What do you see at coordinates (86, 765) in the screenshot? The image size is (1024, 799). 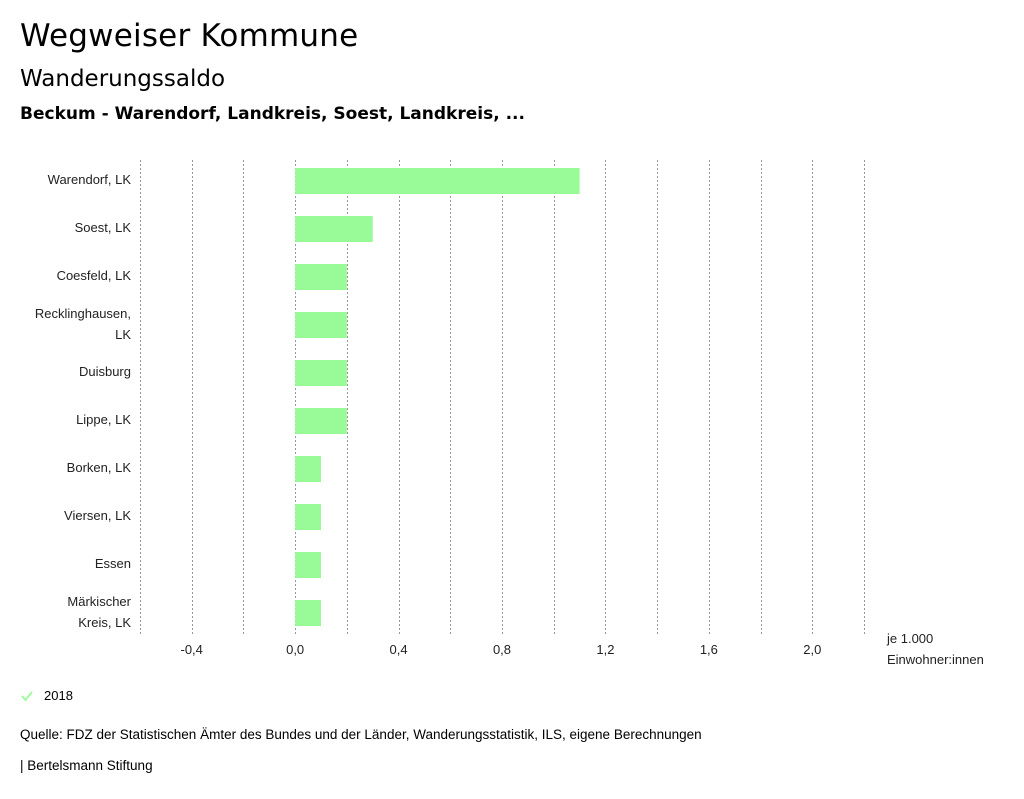 I see `publisher-note: | Bertelsmann Stiftung` at bounding box center [86, 765].